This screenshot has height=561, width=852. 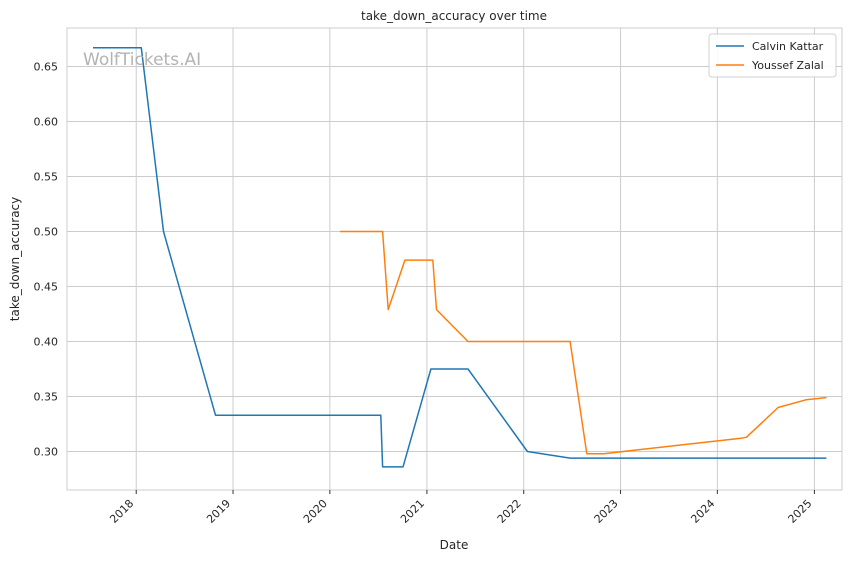 What do you see at coordinates (46, 260) in the screenshot?
I see `y-axis-ticks: 0.30 0.35 0.40 0.45 0.50 0.55 0.60 0.65` at bounding box center [46, 260].